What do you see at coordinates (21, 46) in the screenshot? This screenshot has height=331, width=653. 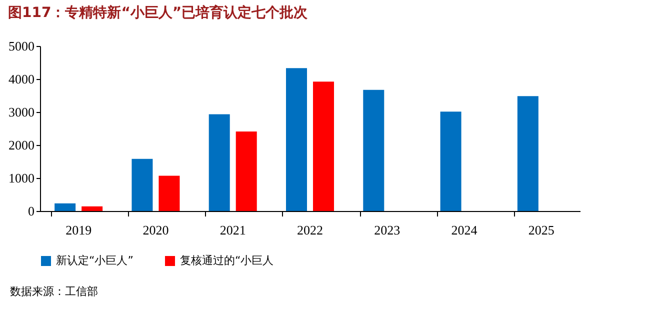 I see `y-tick-label: 5000` at bounding box center [21, 46].